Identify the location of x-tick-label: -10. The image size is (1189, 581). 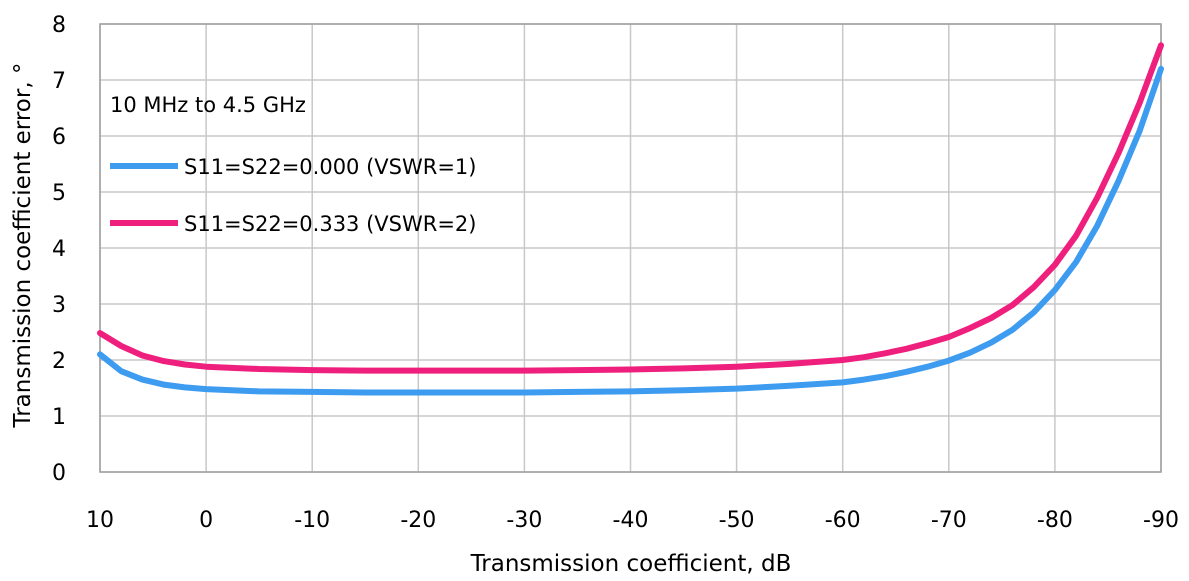
(312, 520).